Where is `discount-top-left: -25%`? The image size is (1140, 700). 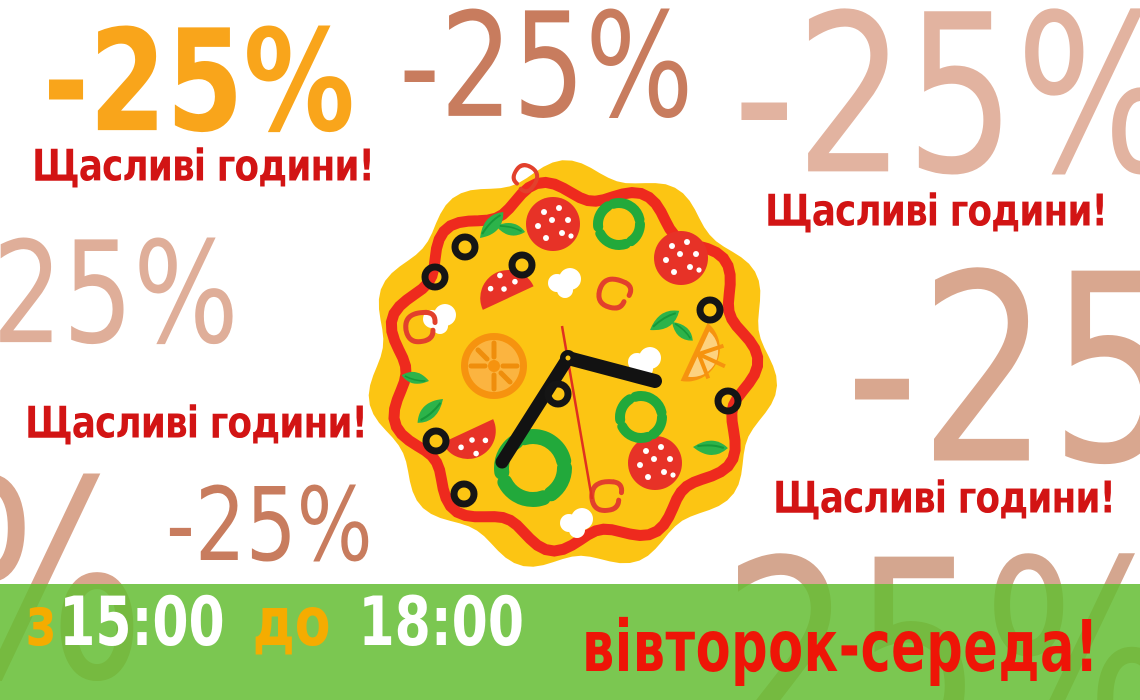
discount-top-left: -25% is located at coordinates (199, 82).